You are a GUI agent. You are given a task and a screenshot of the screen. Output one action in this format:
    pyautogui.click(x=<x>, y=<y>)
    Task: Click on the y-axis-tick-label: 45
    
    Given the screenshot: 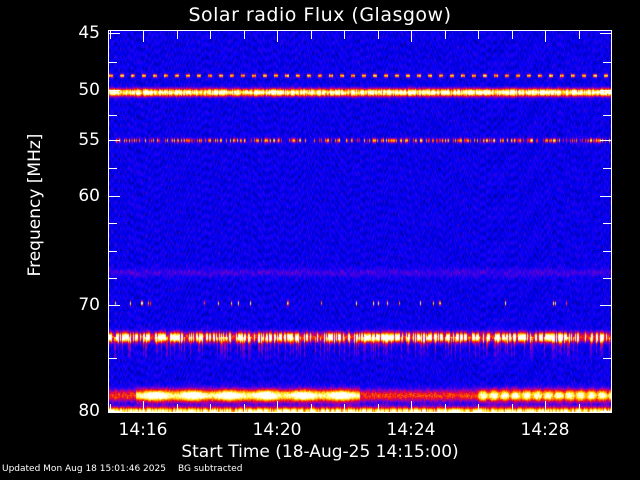 What is the action you would take?
    pyautogui.click(x=89, y=33)
    